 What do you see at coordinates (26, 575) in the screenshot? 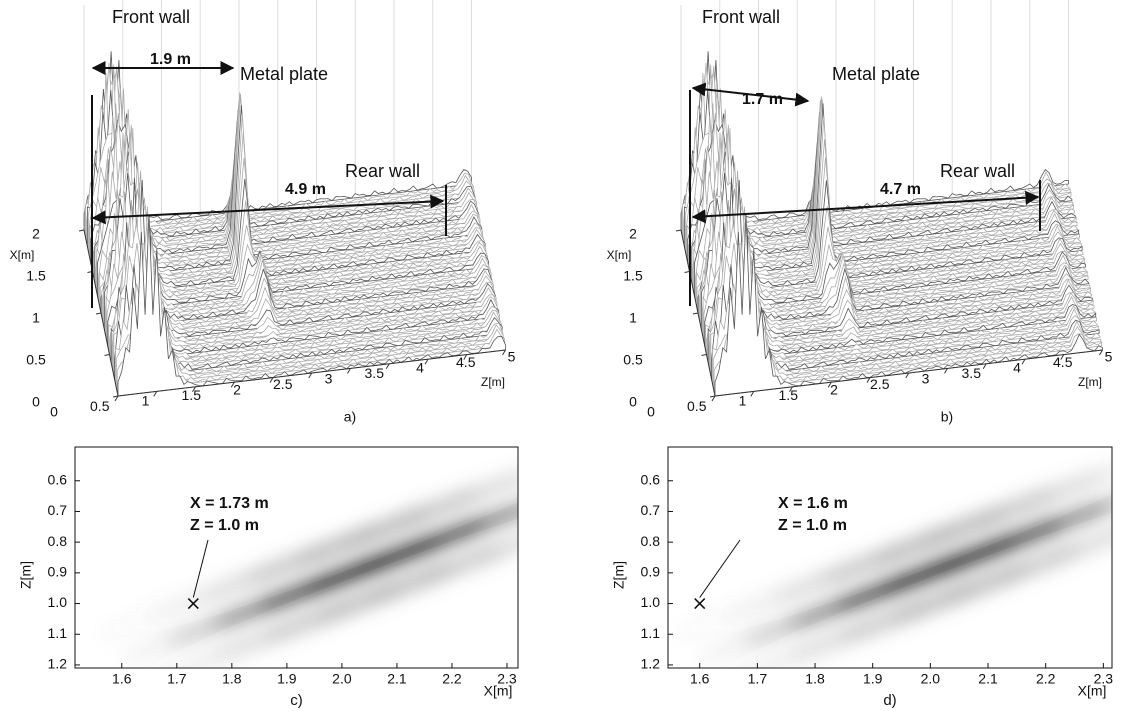
I see `y-axis-label: Z[m]` at bounding box center [26, 575].